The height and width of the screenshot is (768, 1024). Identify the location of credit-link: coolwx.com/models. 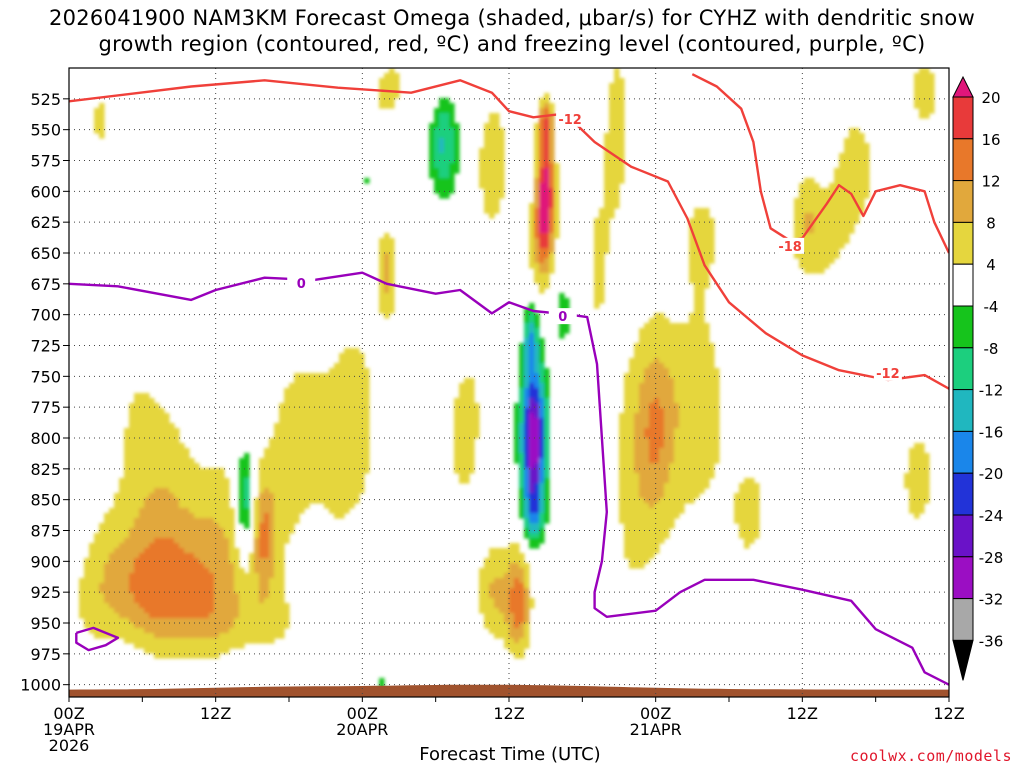
(930, 756).